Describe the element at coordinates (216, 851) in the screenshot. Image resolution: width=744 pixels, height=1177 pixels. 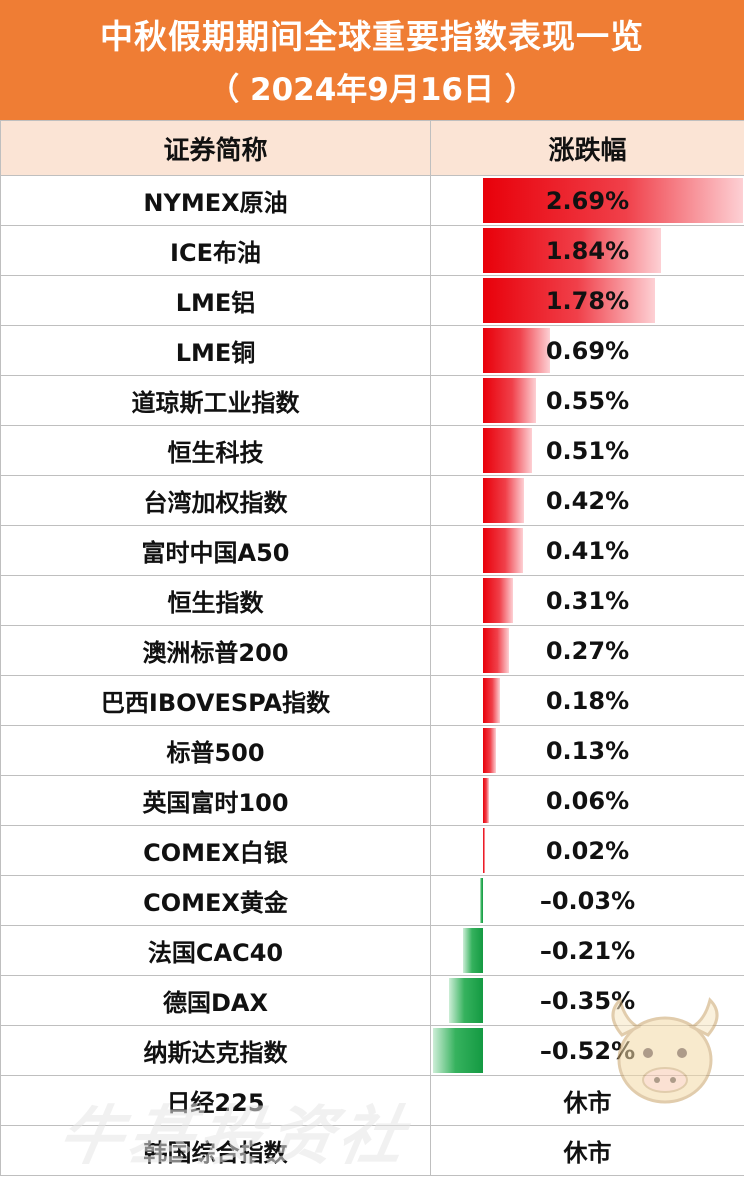
I see `security-name: COMEX白银` at that location.